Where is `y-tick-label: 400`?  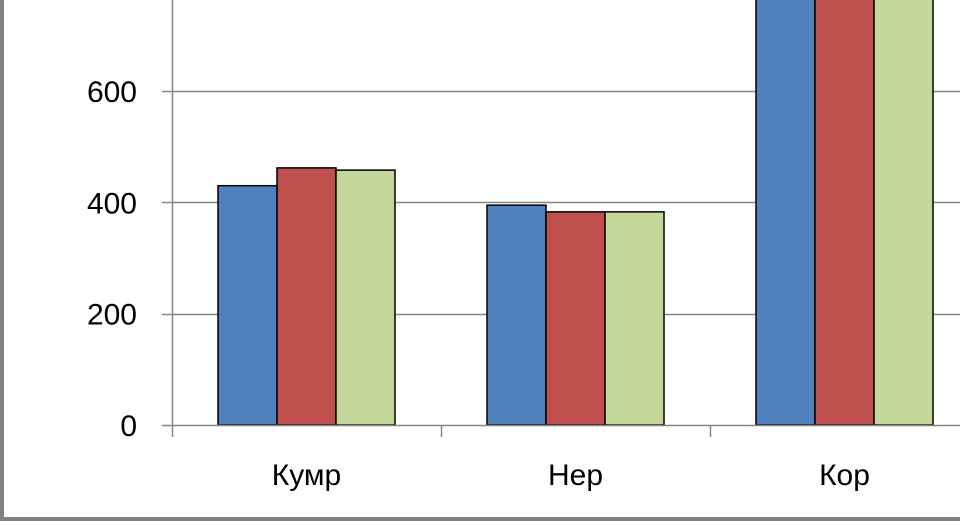
y-tick-label: 400 is located at coordinates (112, 203).